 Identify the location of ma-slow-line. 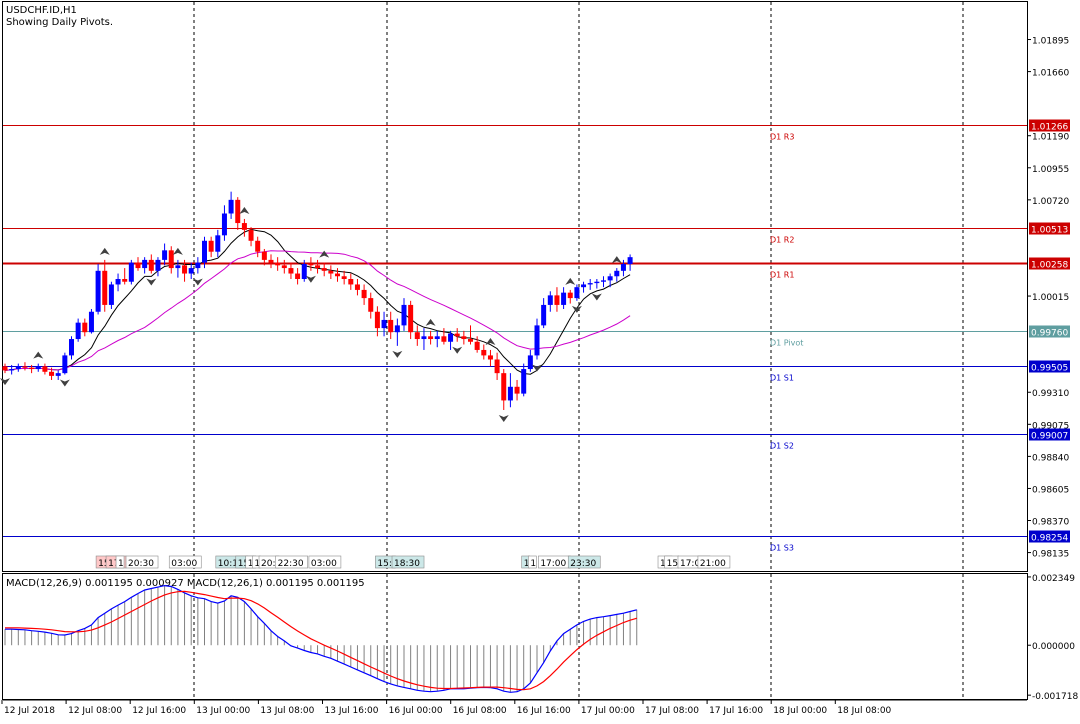
(317, 310).